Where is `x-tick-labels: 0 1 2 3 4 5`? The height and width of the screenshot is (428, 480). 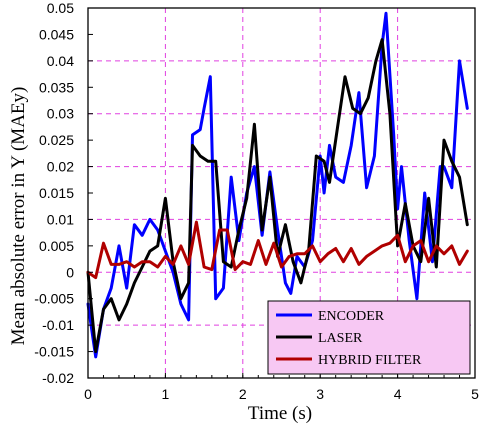
x-tick-labels: 0 1 2 3 4 5 is located at coordinates (281, 394).